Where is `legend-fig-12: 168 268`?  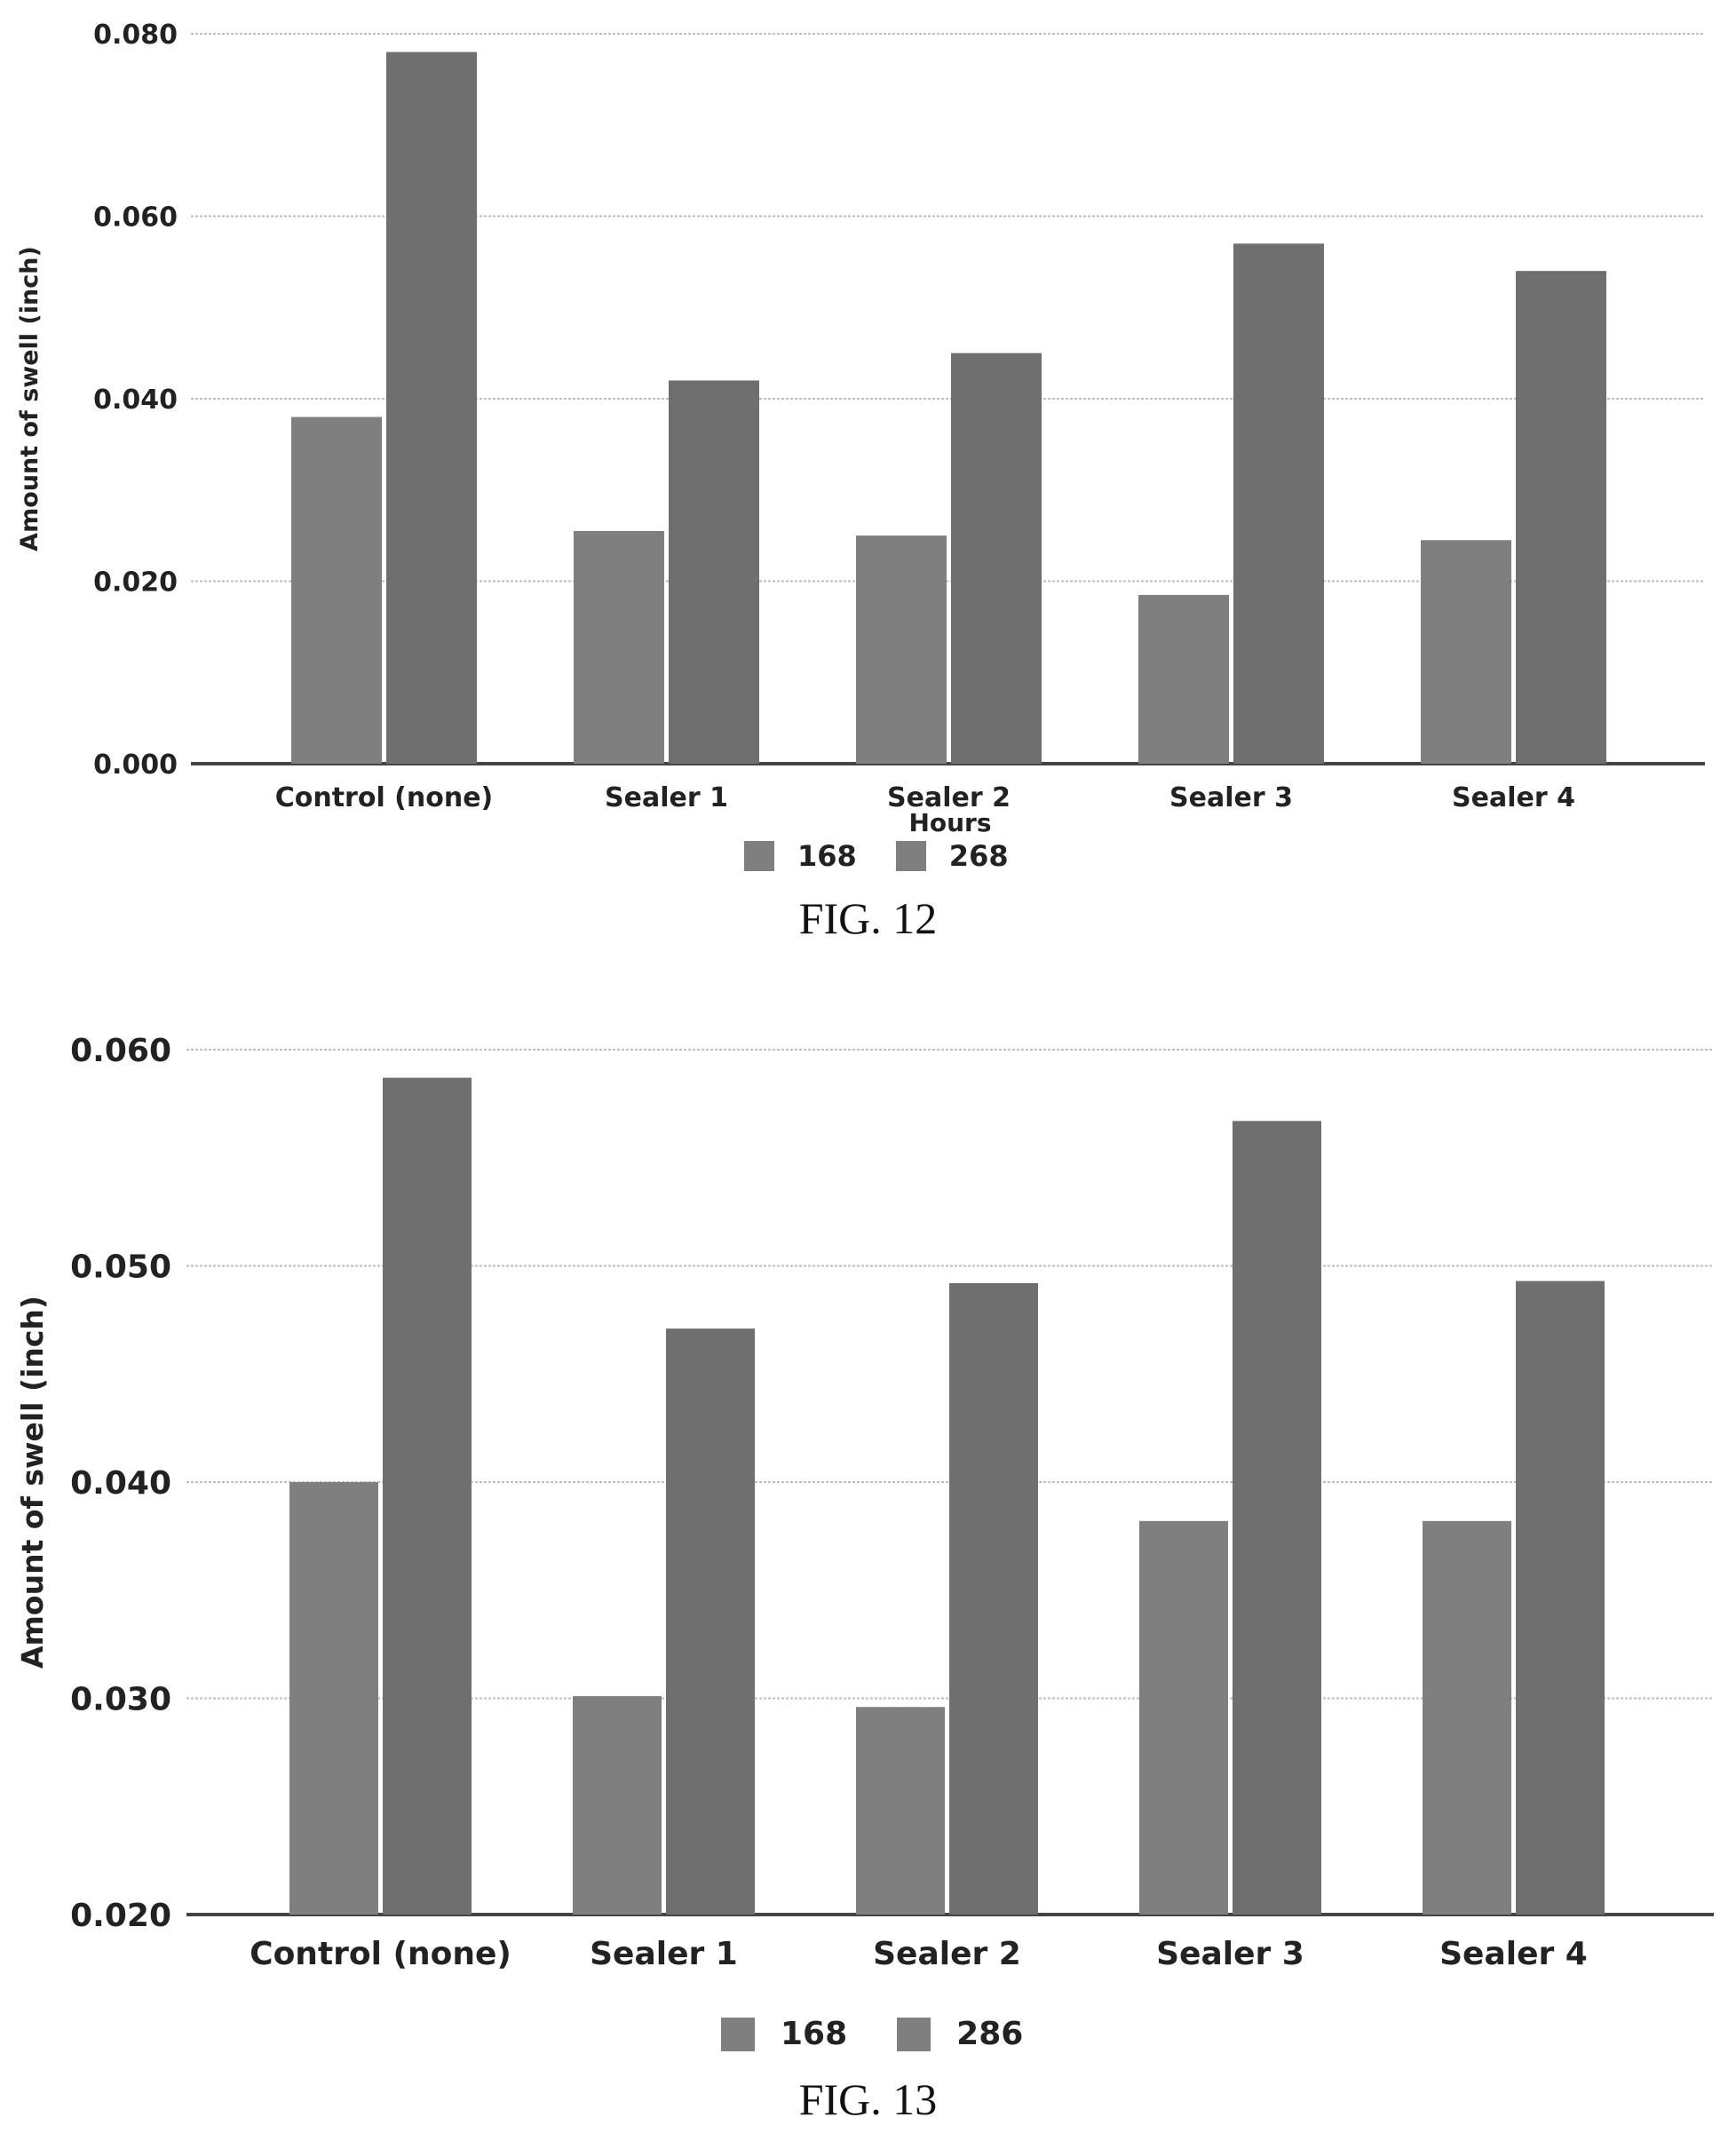 legend-fig-12: 168 268 is located at coordinates (876, 856).